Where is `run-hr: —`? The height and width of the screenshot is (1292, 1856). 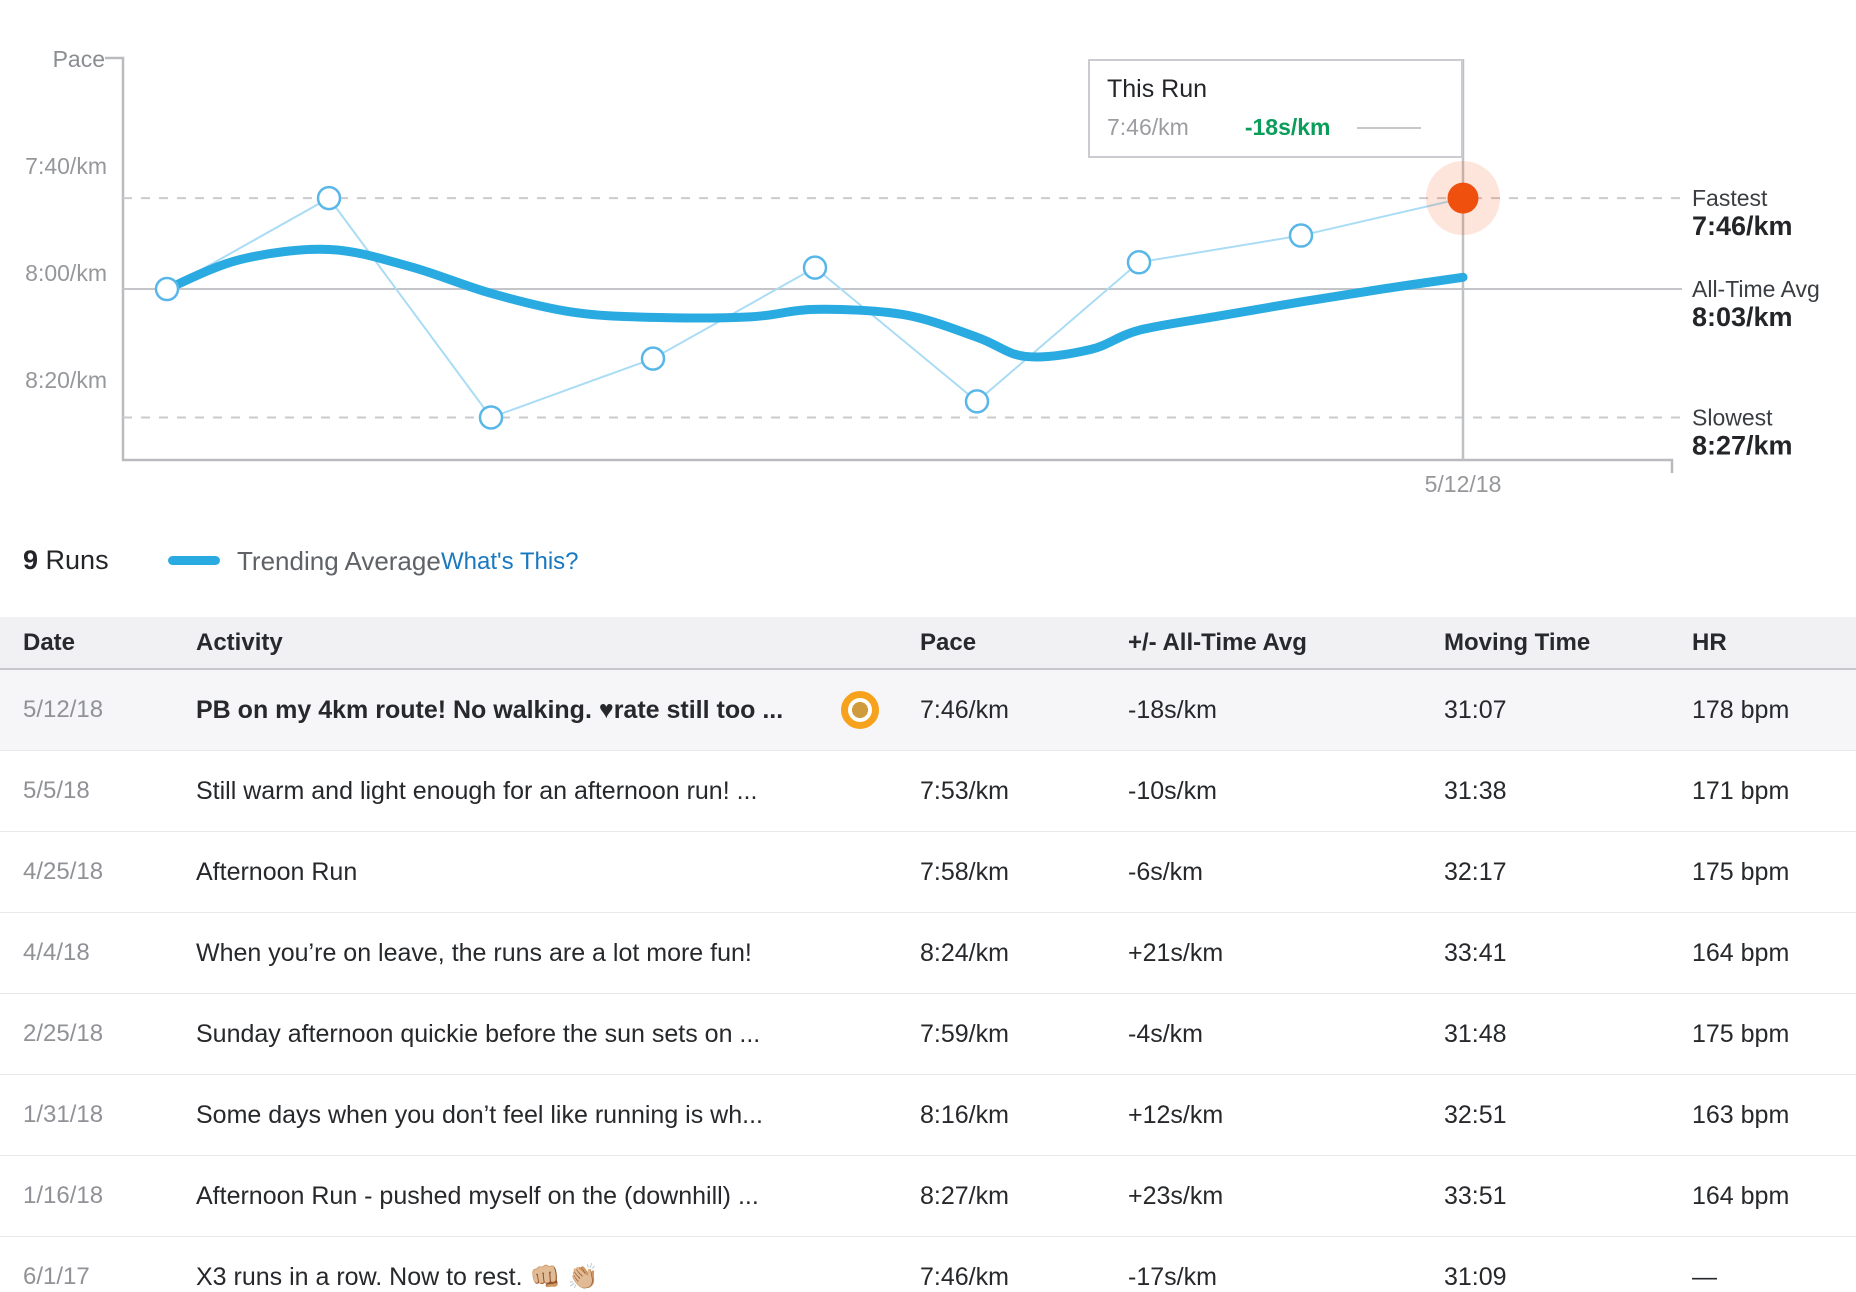 run-hr: — is located at coordinates (1762, 1264).